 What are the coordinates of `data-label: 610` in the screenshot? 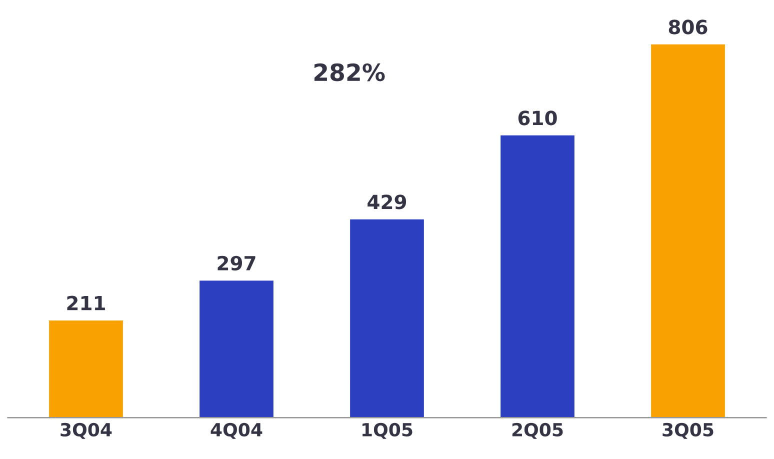 It's located at (537, 118).